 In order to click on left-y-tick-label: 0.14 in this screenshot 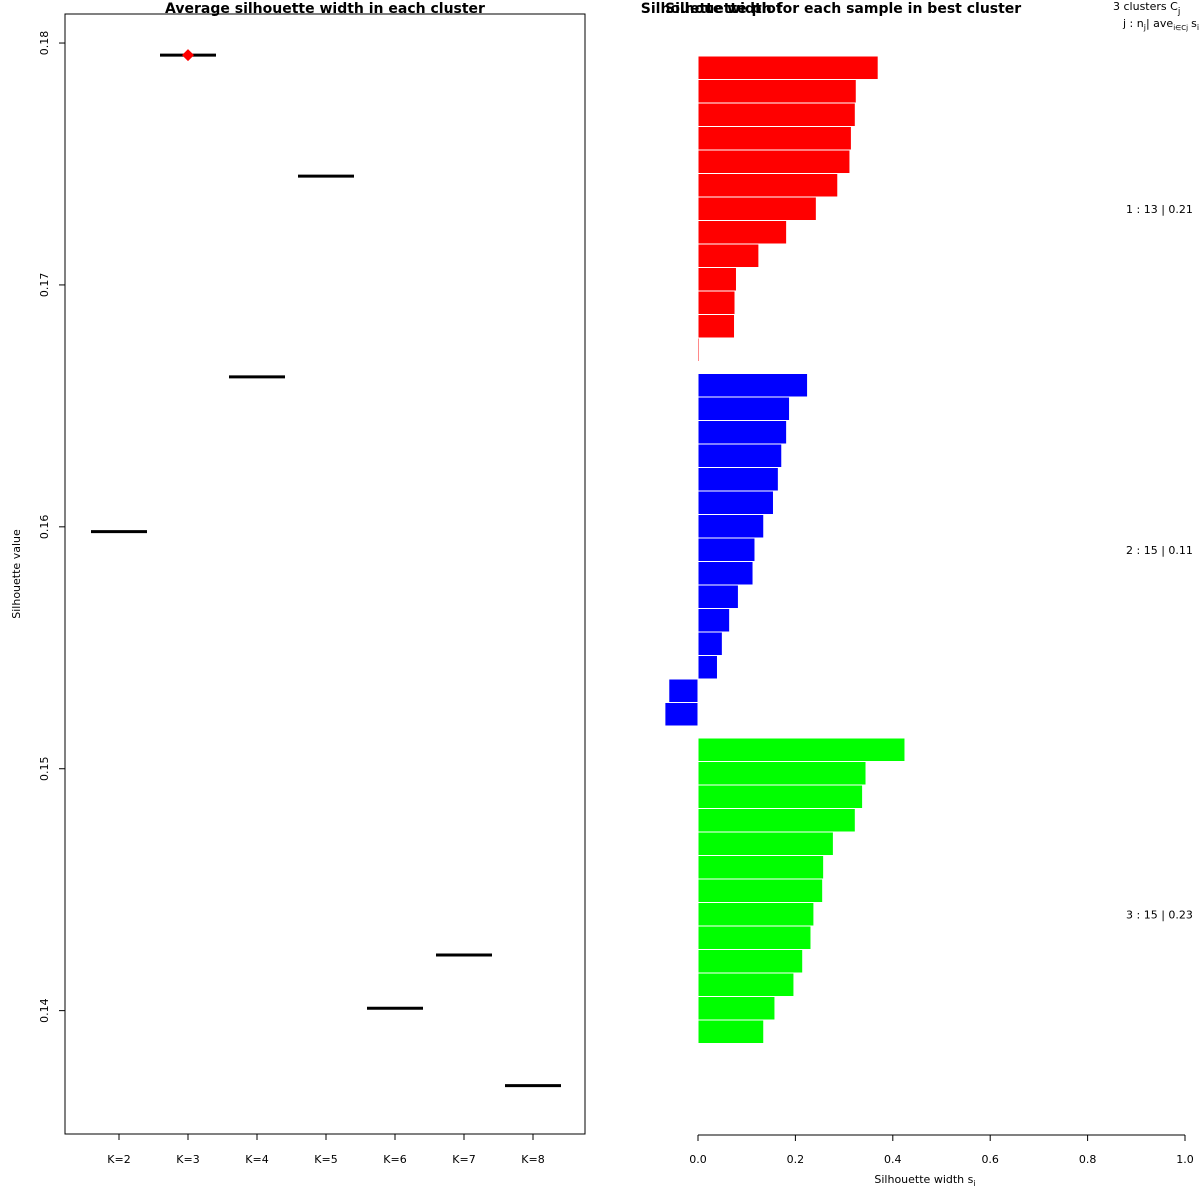, I will do `click(44, 1010)`.